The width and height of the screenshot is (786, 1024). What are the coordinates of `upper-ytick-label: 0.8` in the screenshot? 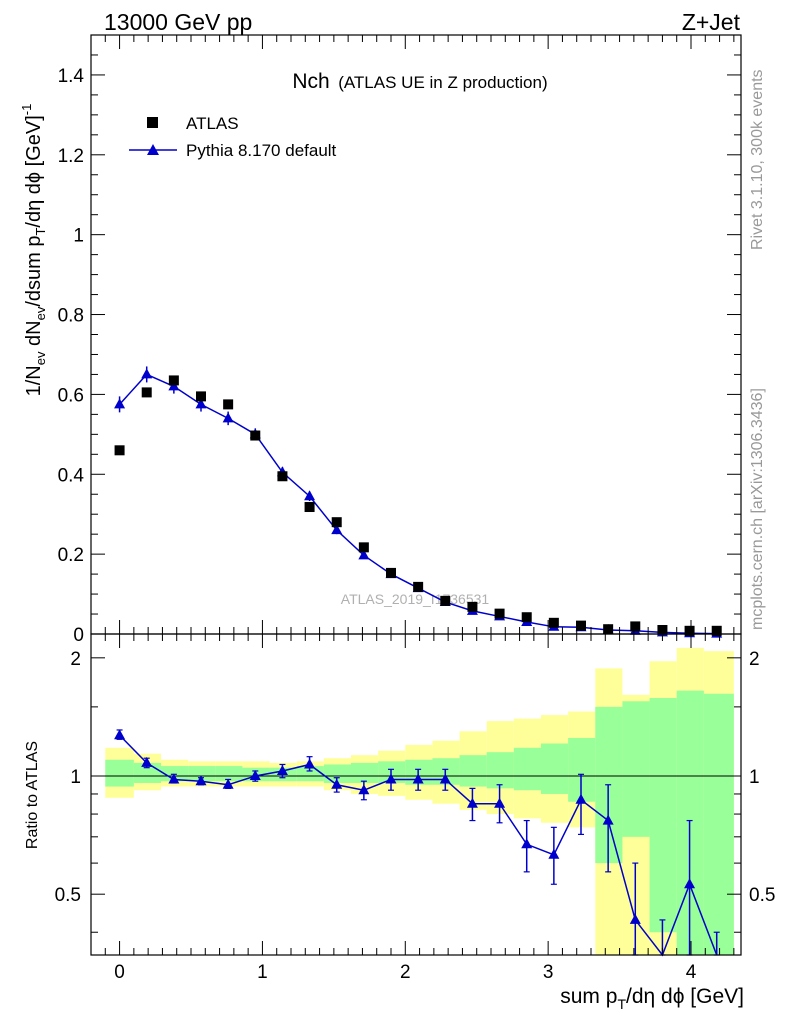 It's located at (71, 316).